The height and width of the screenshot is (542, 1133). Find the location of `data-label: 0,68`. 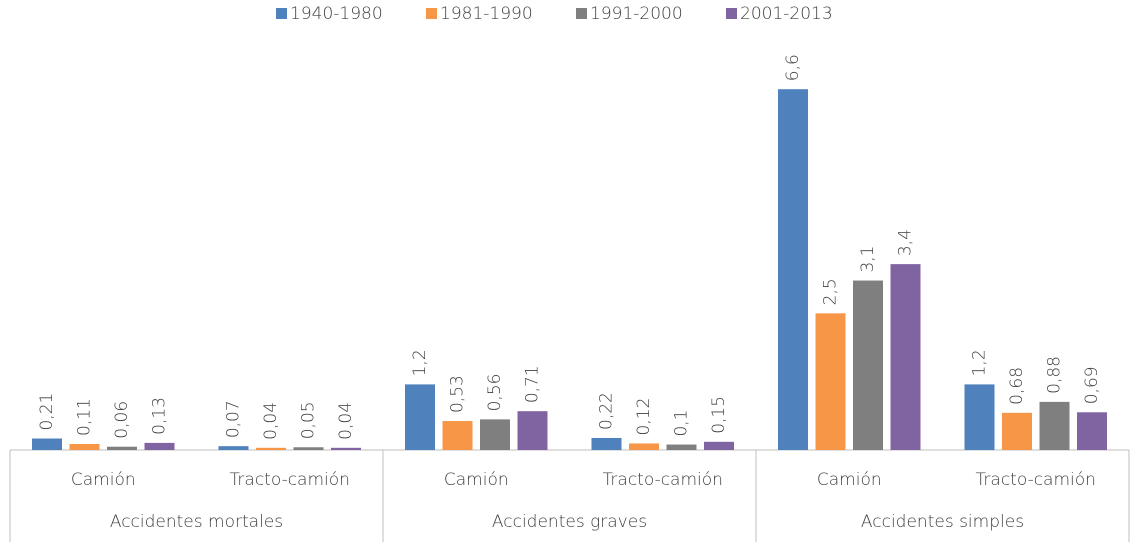

data-label: 0,68 is located at coordinates (1017, 386).